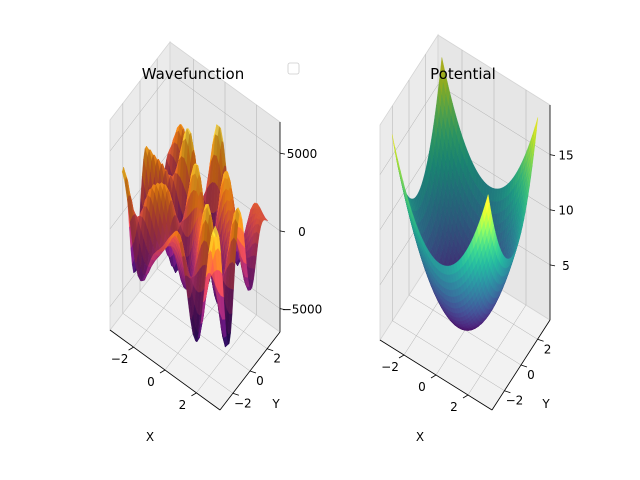 The width and height of the screenshot is (640, 480). I want to click on z-tick-label: 5, so click(566, 266).